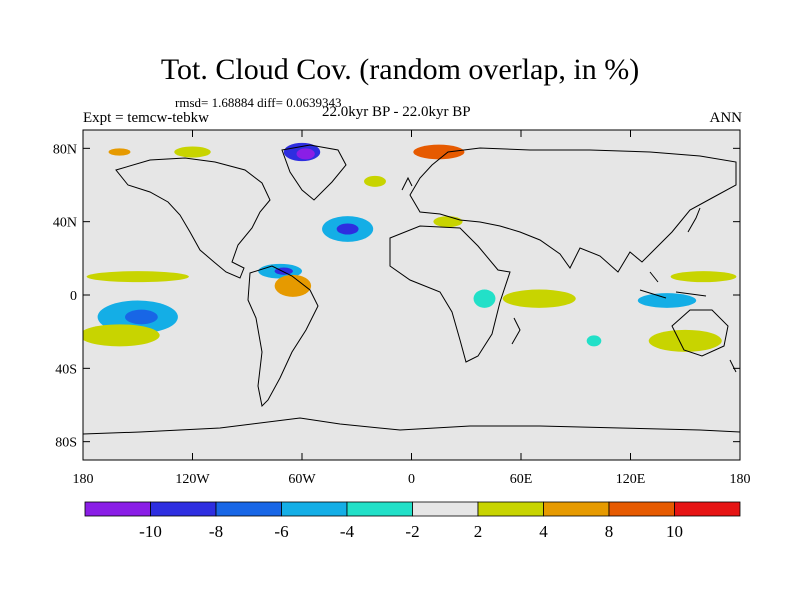 This screenshot has height=600, width=800. Describe the element at coordinates (146, 118) in the screenshot. I see `experiment-label: Expt = temcw-tebkw` at that location.